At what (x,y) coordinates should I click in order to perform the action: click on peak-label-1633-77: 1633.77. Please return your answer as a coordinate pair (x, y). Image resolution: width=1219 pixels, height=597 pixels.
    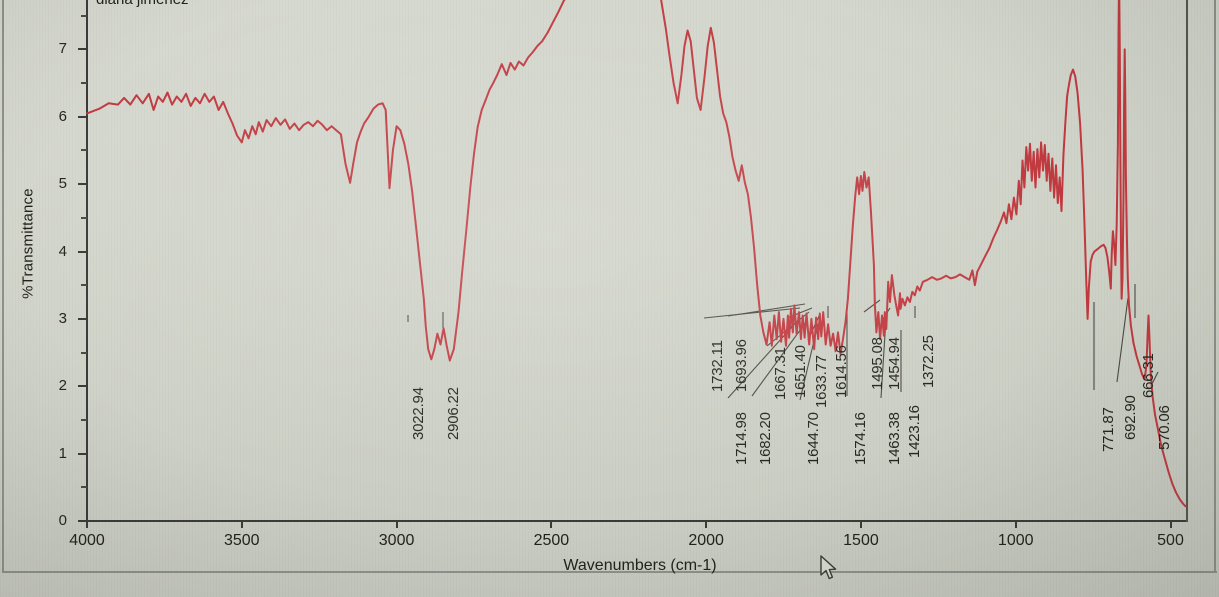
    Looking at the image, I should click on (821, 381).